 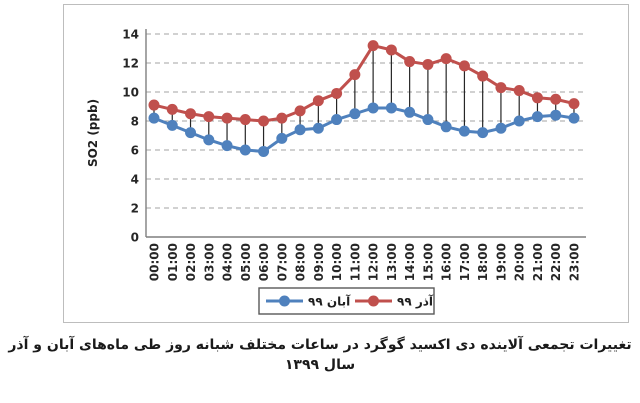 I want to click on x-tick-label: 09:00, so click(x=319, y=262).